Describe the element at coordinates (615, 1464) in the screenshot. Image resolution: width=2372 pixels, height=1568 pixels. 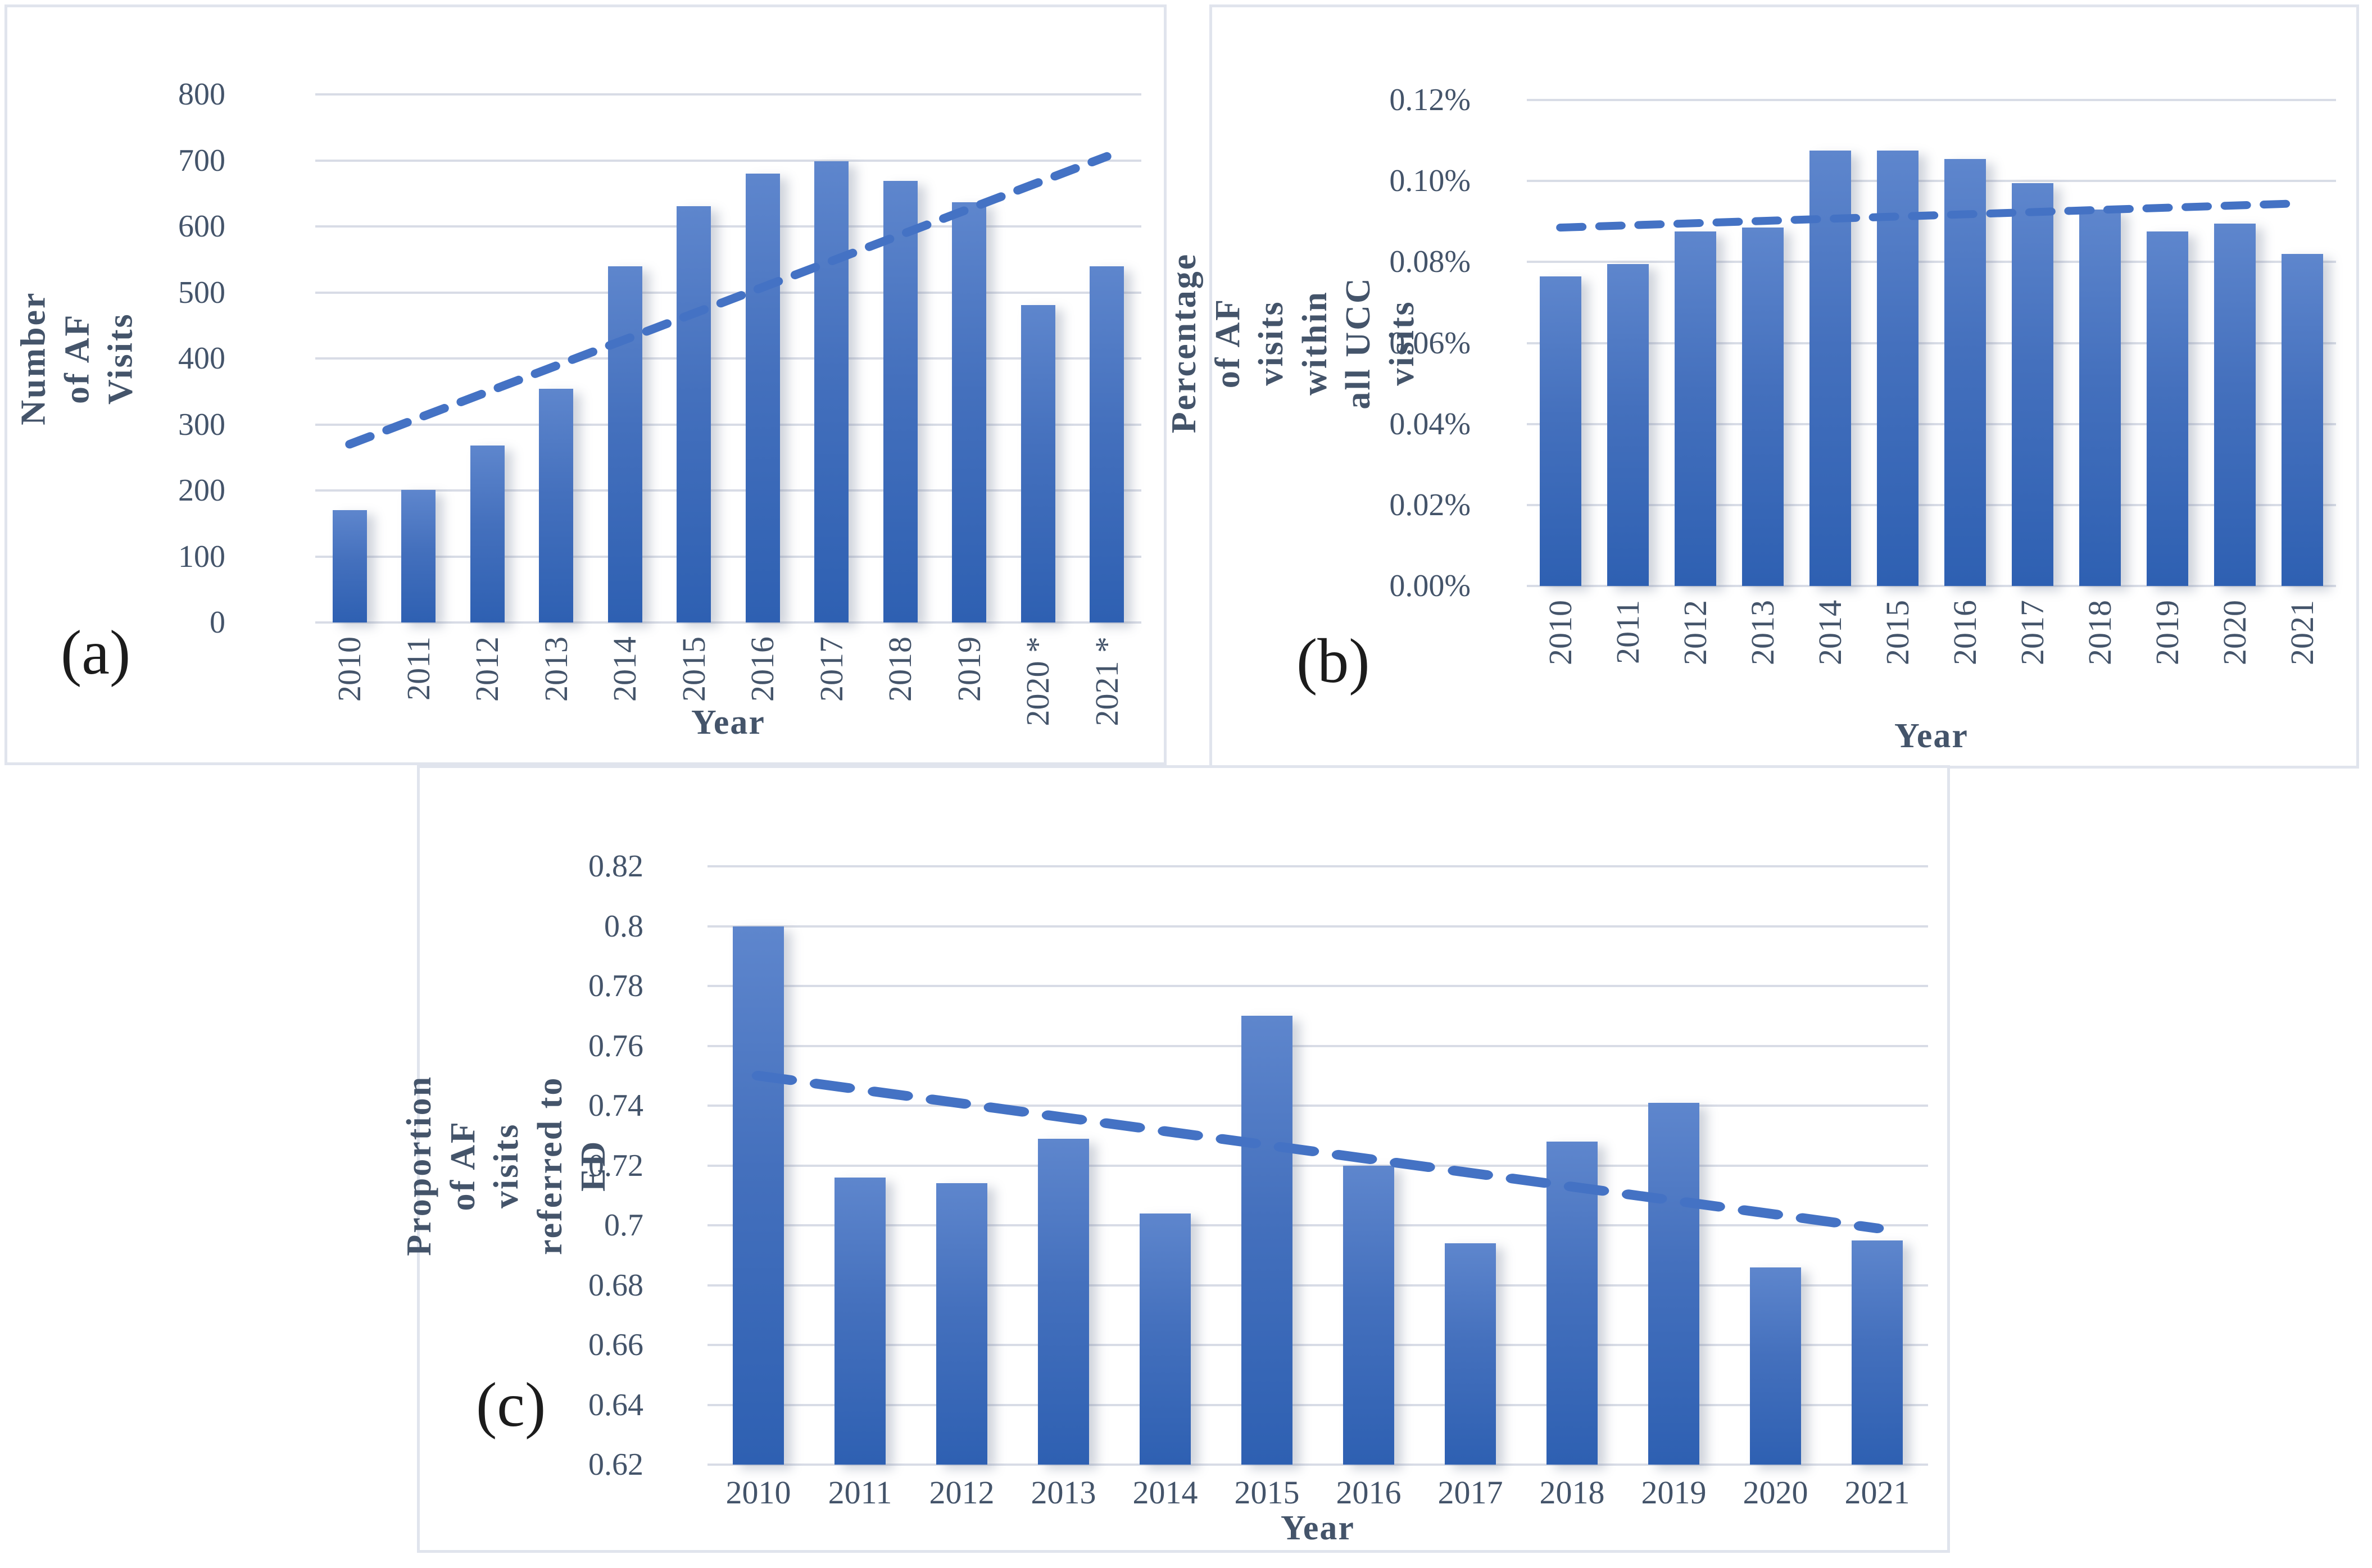
I see `y-tick-label: 0.62` at that location.